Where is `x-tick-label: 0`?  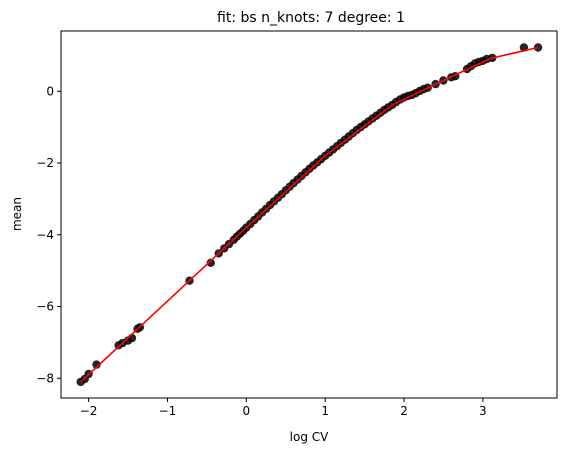 x-tick-label: 0 is located at coordinates (246, 411).